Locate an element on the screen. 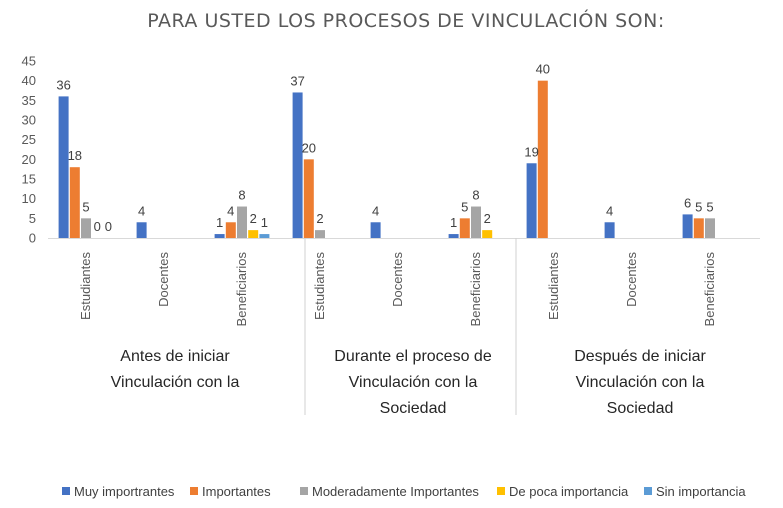  data-label: 6 is located at coordinates (687, 202).